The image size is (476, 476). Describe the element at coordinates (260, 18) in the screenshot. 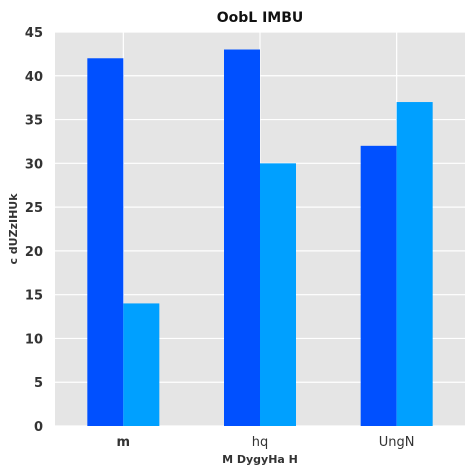

I see `chart-title: OobL IMBU` at that location.